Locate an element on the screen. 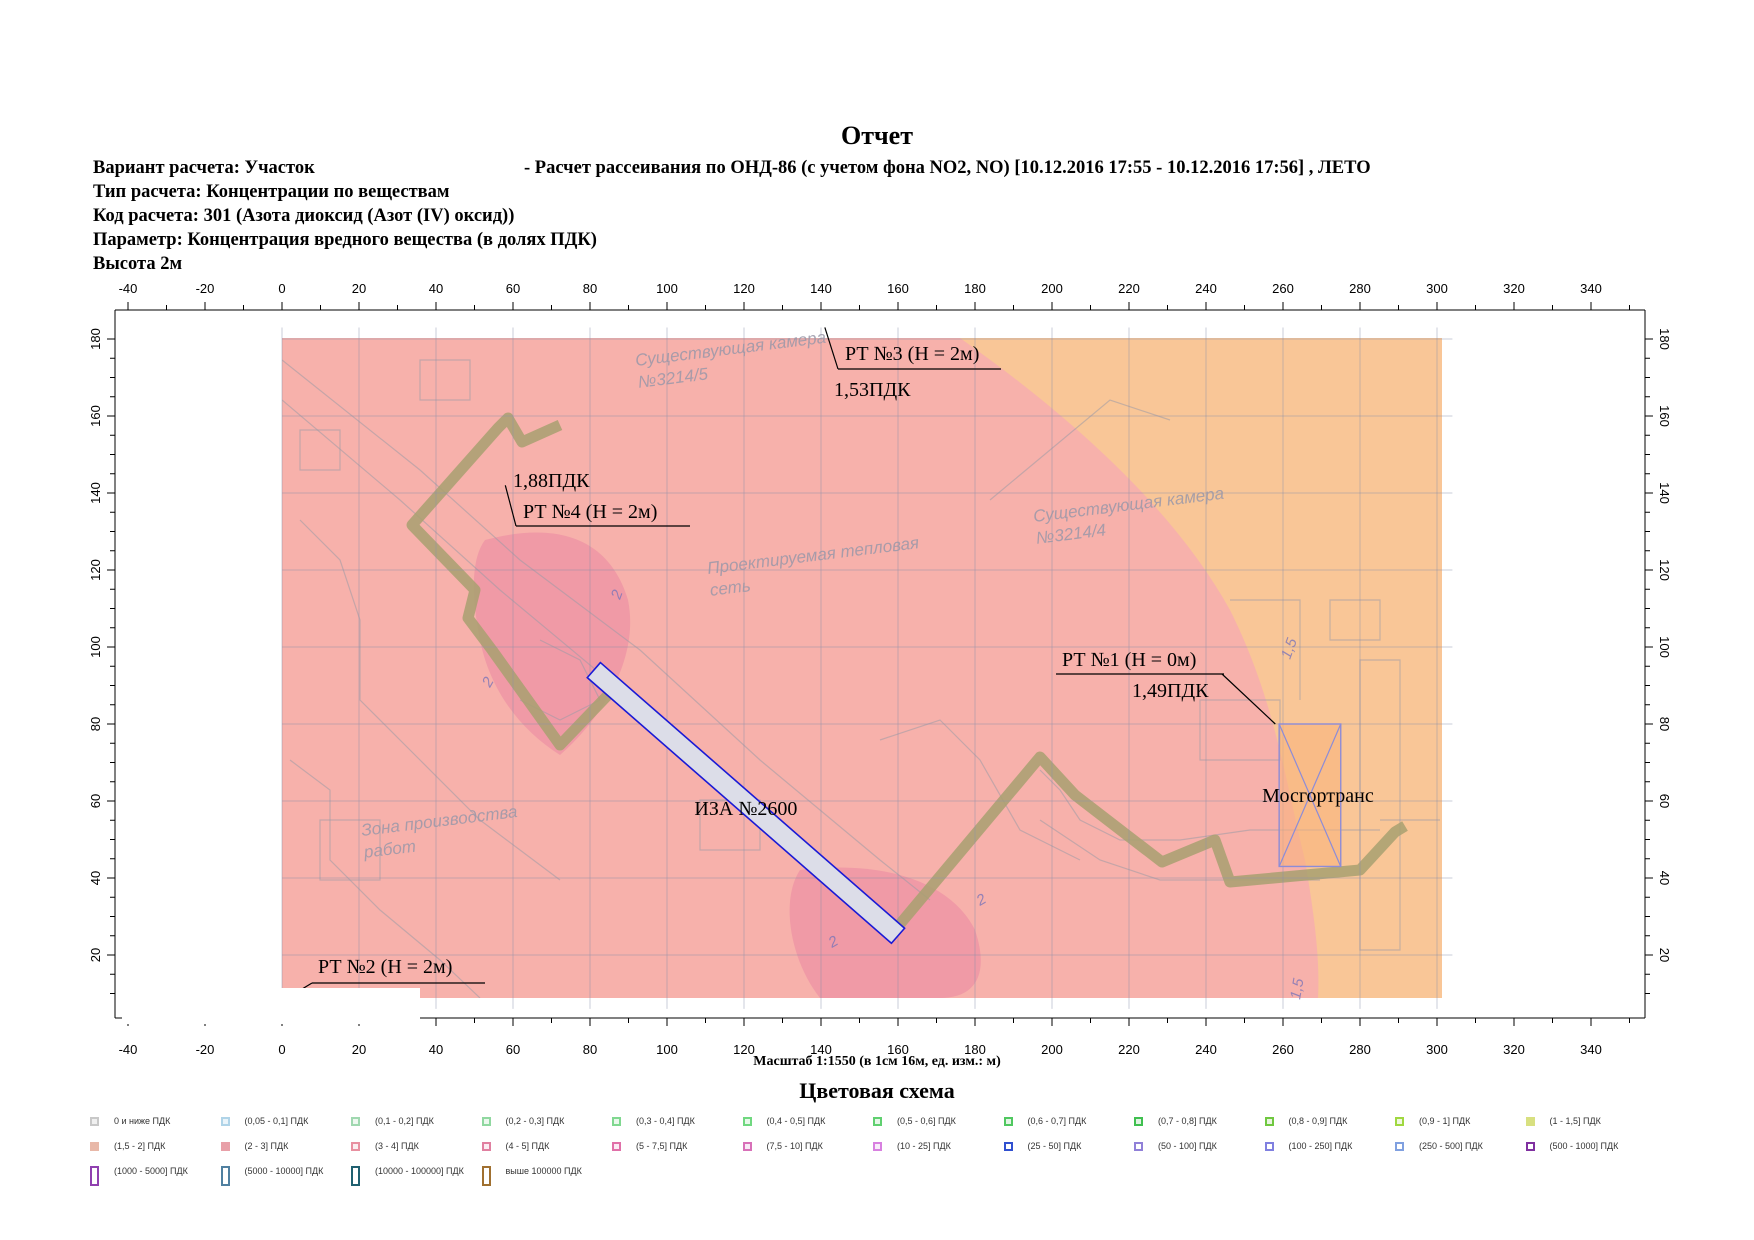  x-tick-label-top: -20 is located at coordinates (205, 288).